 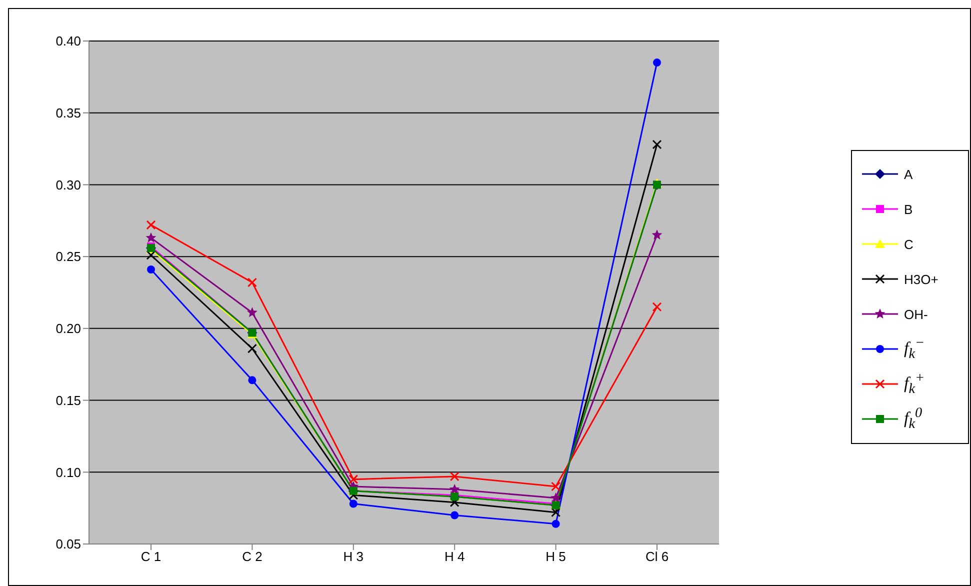 I want to click on legend-label: A, so click(x=908, y=174).